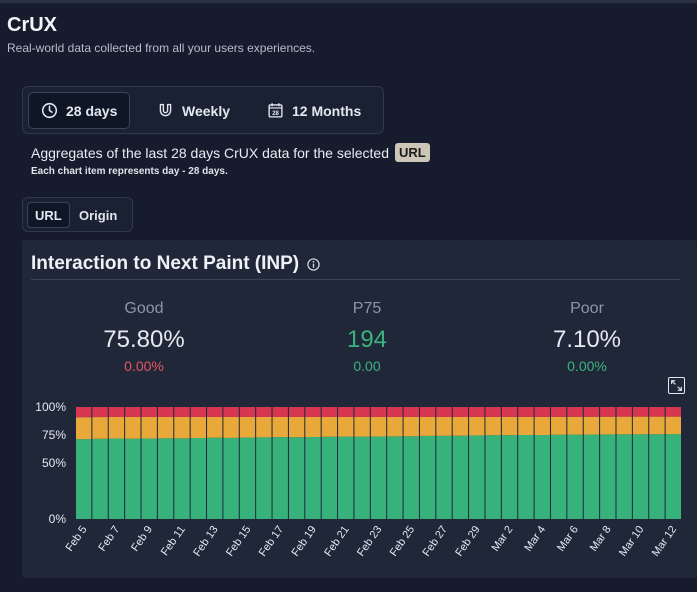 This screenshot has width=697, height=592. Describe the element at coordinates (313, 264) in the screenshot. I see `info-icon` at that location.